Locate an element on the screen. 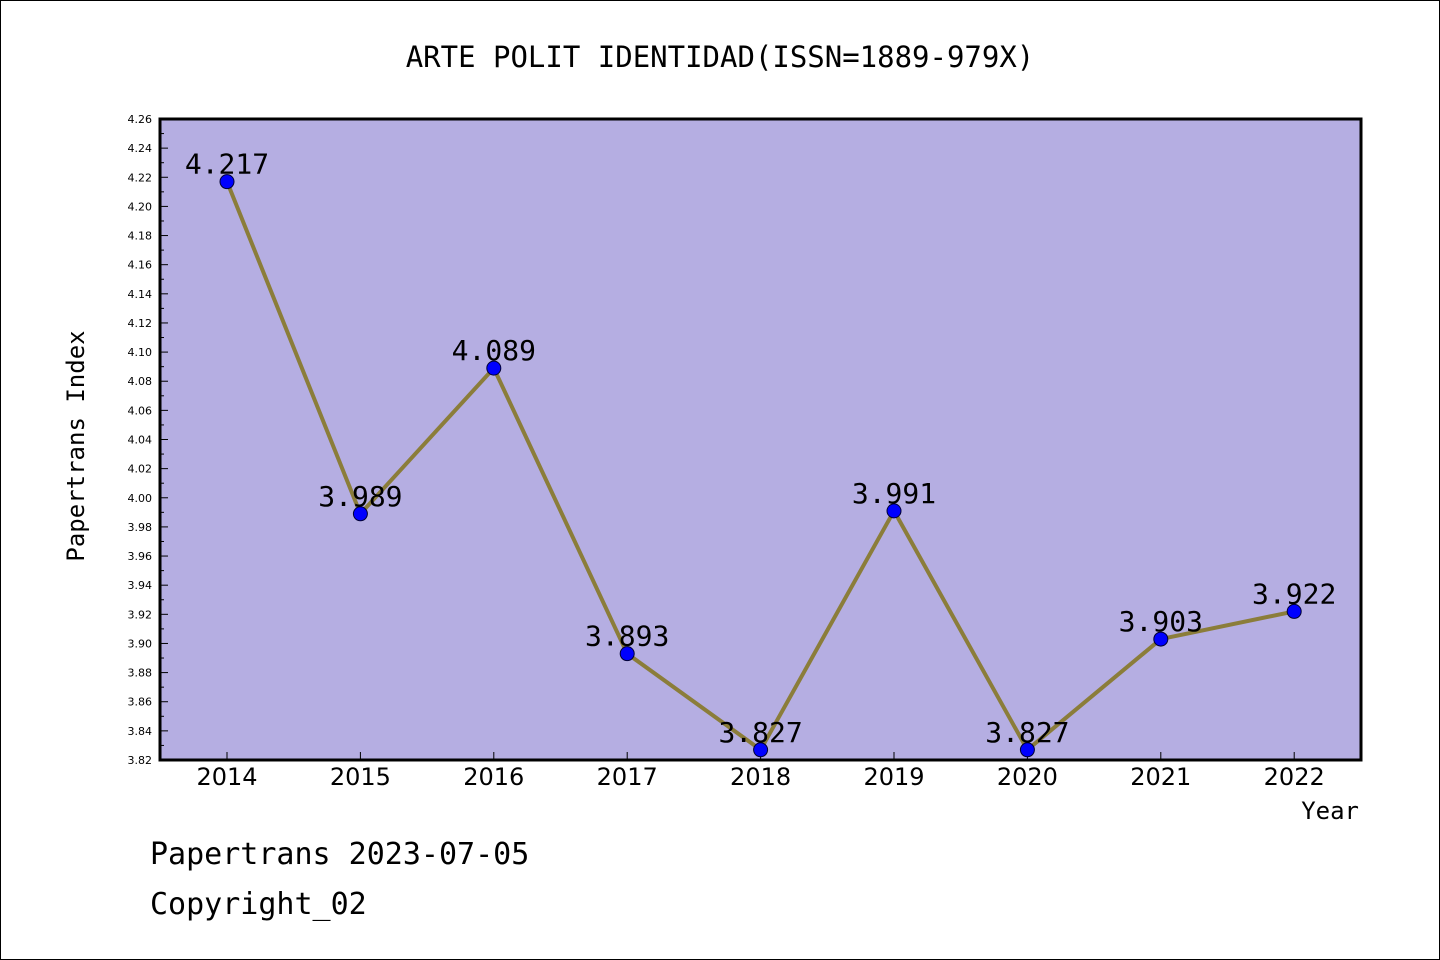 The image size is (1440, 960). y-tick-label: 4.04 is located at coordinates (140, 440).